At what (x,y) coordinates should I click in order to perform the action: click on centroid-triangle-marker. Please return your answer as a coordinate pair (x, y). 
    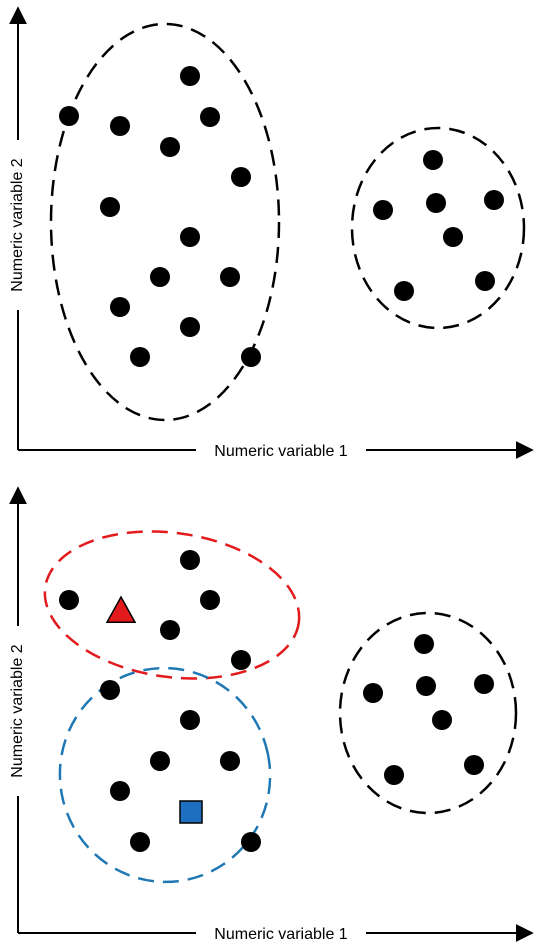
    Looking at the image, I should click on (121, 609).